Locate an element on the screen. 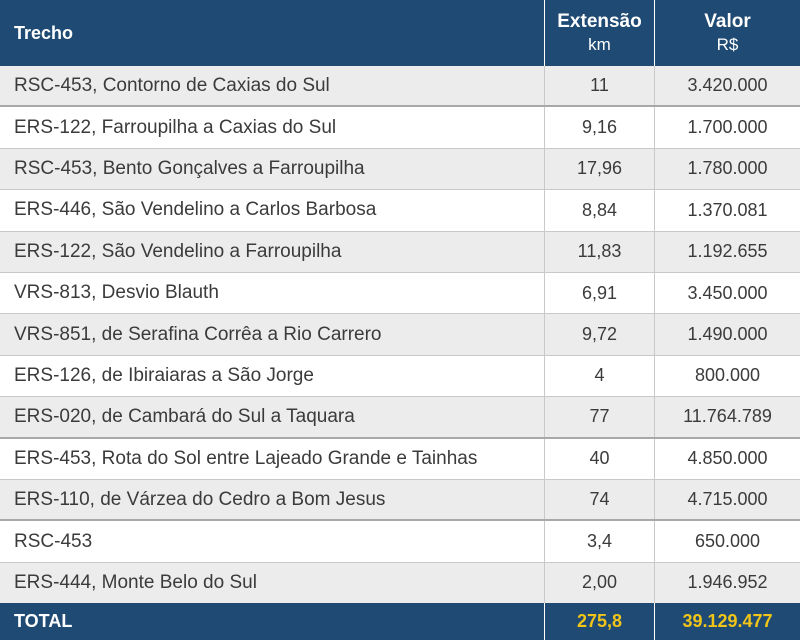  header-valor-unit: R$ is located at coordinates (727, 44).